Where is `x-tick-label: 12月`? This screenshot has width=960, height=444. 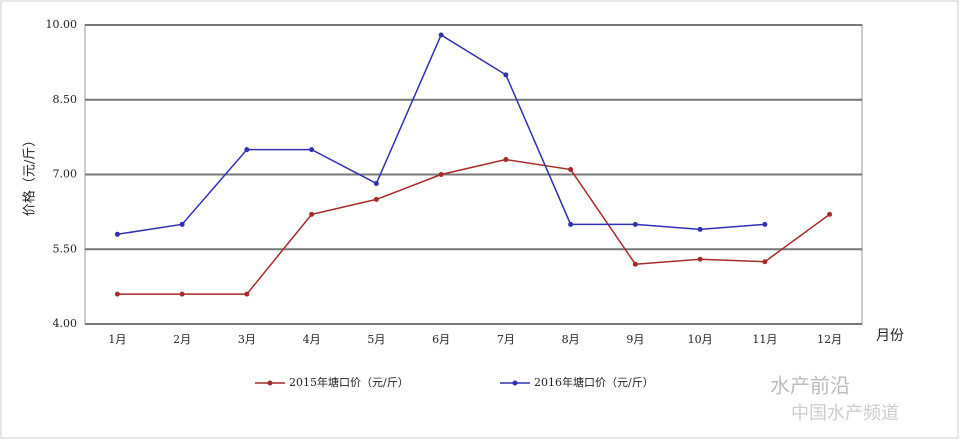 x-tick-label: 12月 is located at coordinates (829, 339).